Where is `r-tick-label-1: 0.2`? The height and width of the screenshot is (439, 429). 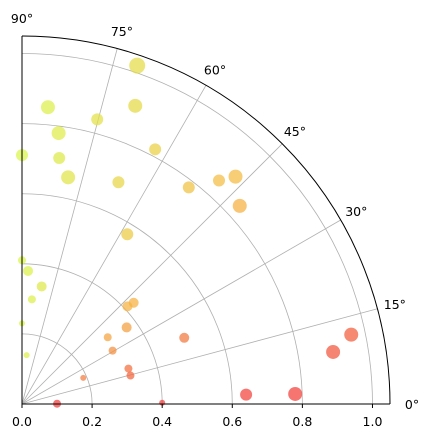 r-tick-label-1: 0.2 is located at coordinates (92, 421).